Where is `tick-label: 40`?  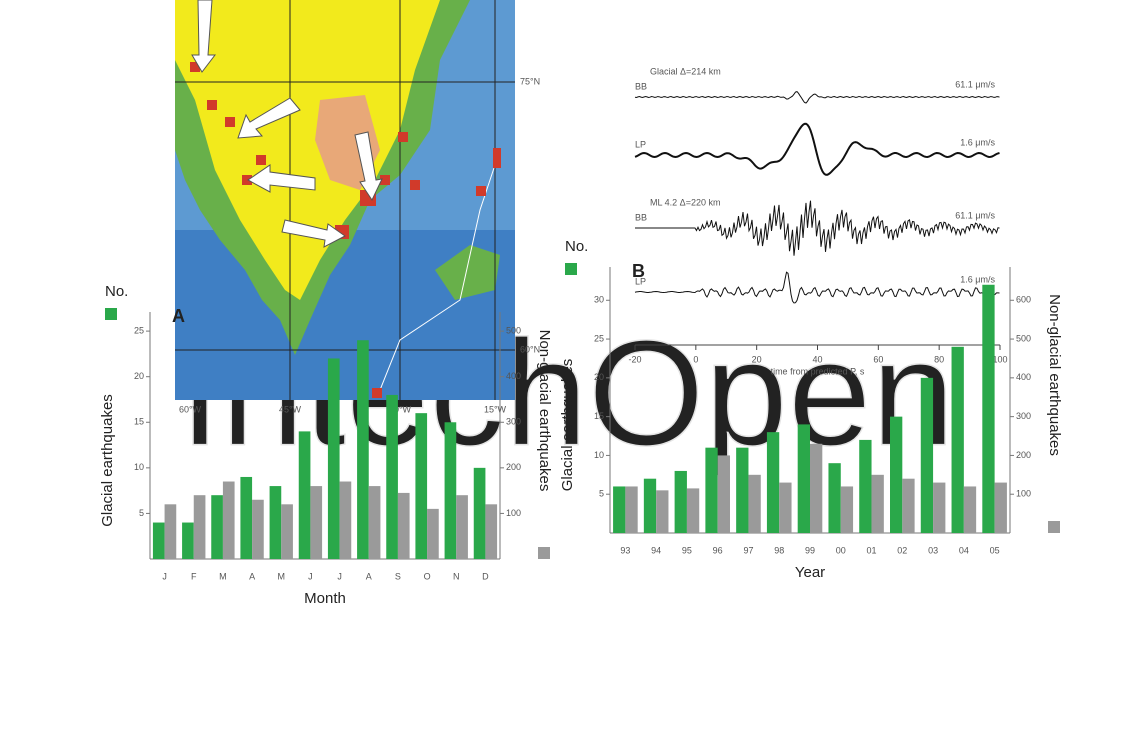
tick-label: 40 is located at coordinates (817, 359).